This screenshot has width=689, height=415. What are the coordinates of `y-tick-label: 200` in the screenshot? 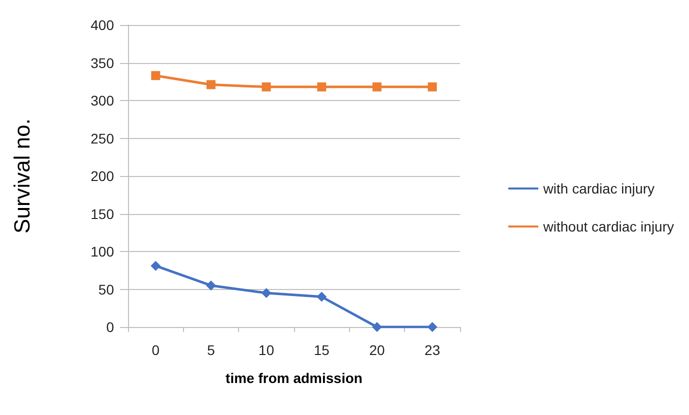 It's located at (102, 176).